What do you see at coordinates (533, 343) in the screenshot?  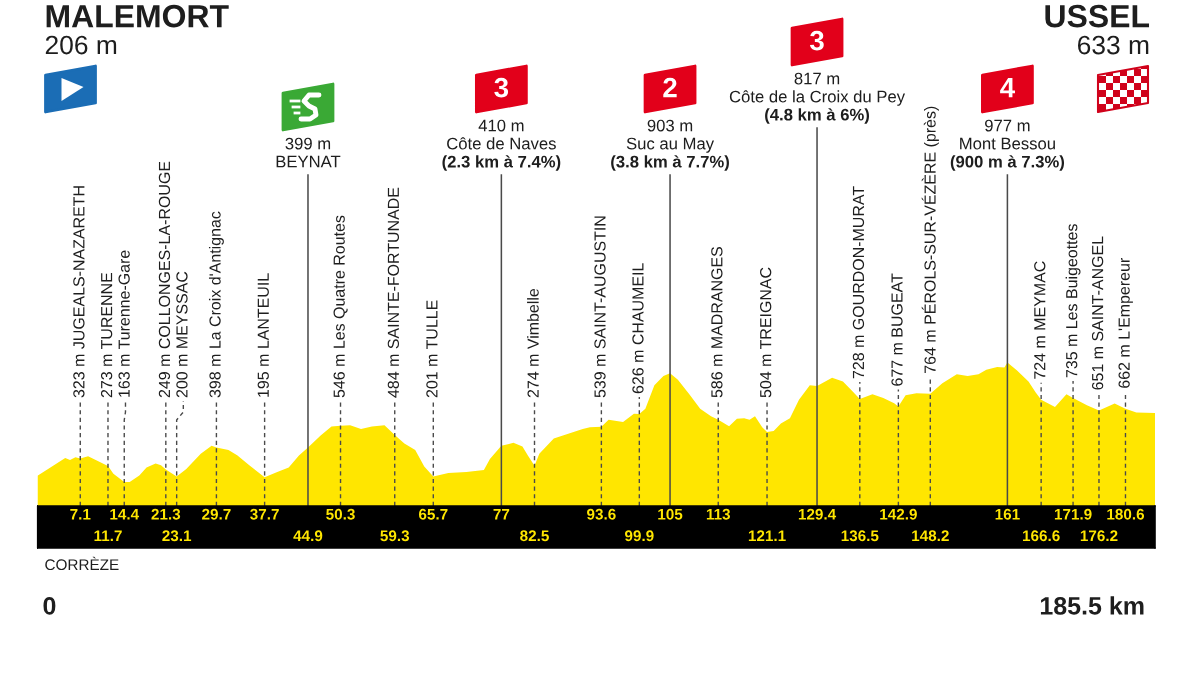 I see `ref-line-label: 274 m Vimbelle` at bounding box center [533, 343].